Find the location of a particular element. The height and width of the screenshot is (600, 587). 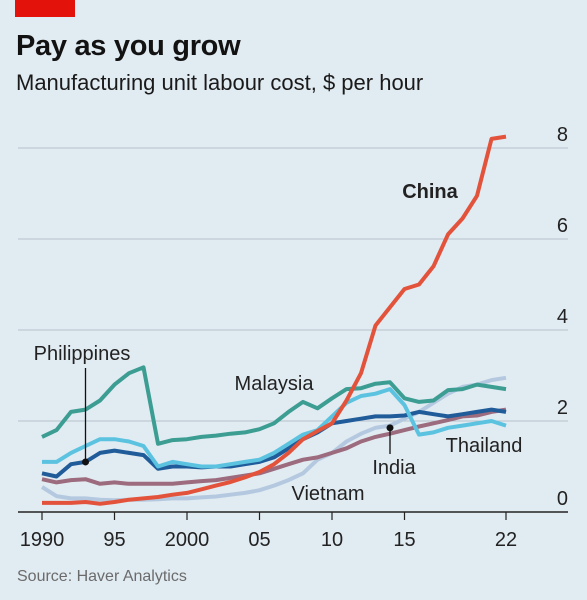

leader-dot-philippines is located at coordinates (85, 462).